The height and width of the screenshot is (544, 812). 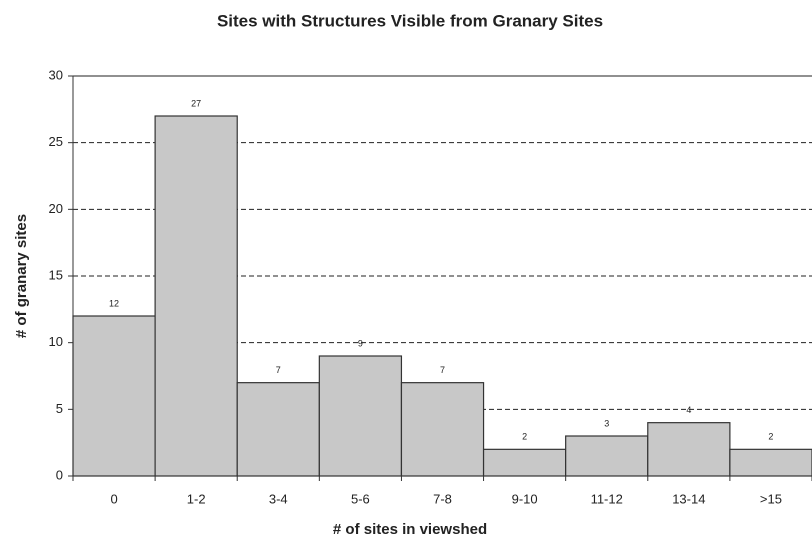 What do you see at coordinates (56, 274) in the screenshot?
I see `y-tick-label: 15` at bounding box center [56, 274].